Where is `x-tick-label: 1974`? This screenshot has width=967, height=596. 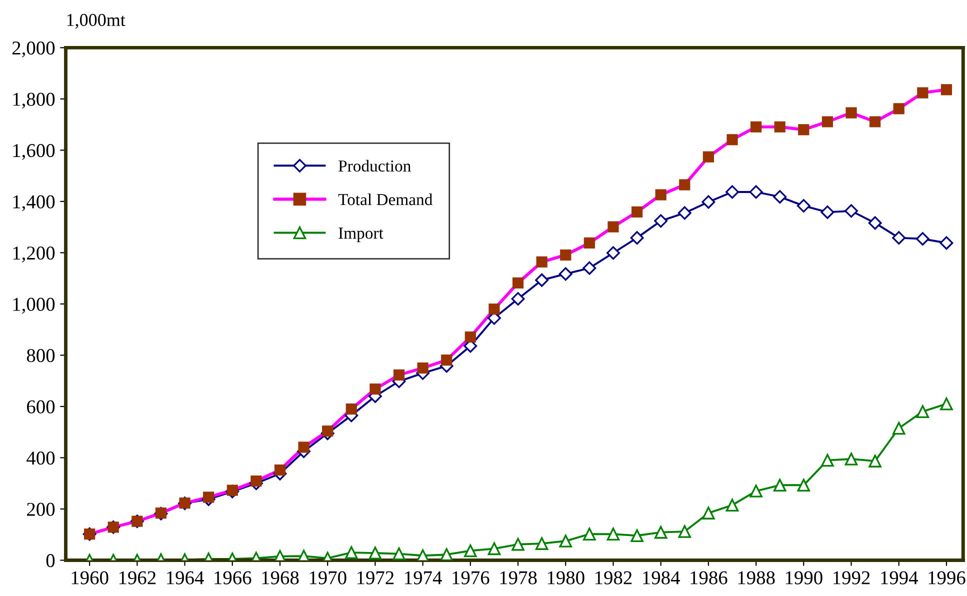
x-tick-label: 1974 is located at coordinates (423, 577).